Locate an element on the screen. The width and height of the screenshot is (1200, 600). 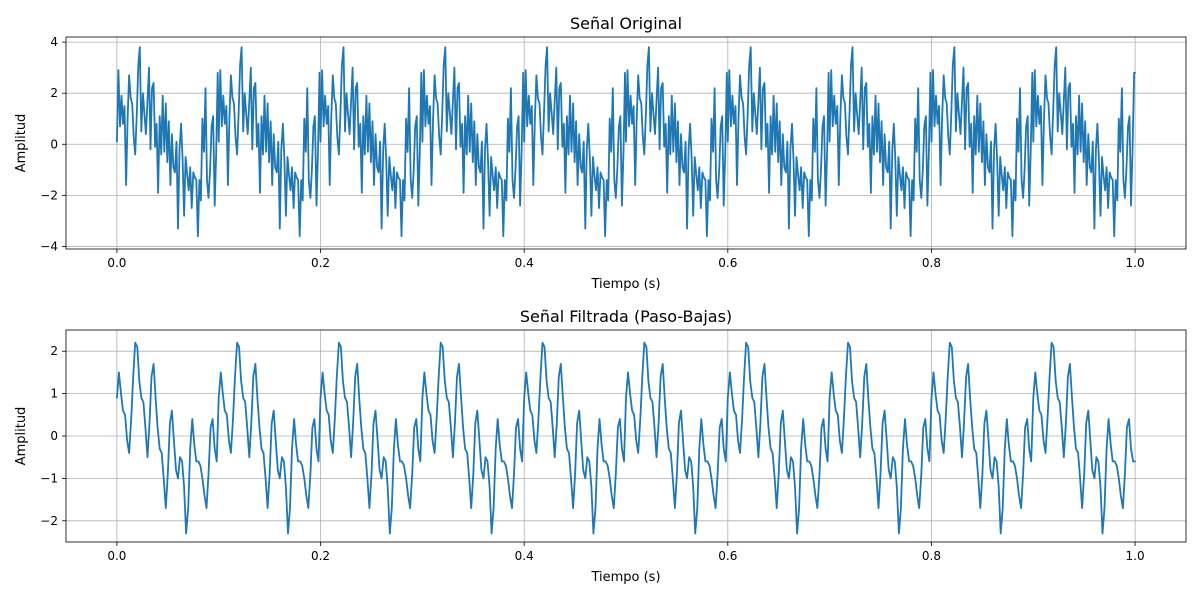
y-tick-label: −1 is located at coordinates (49, 478).